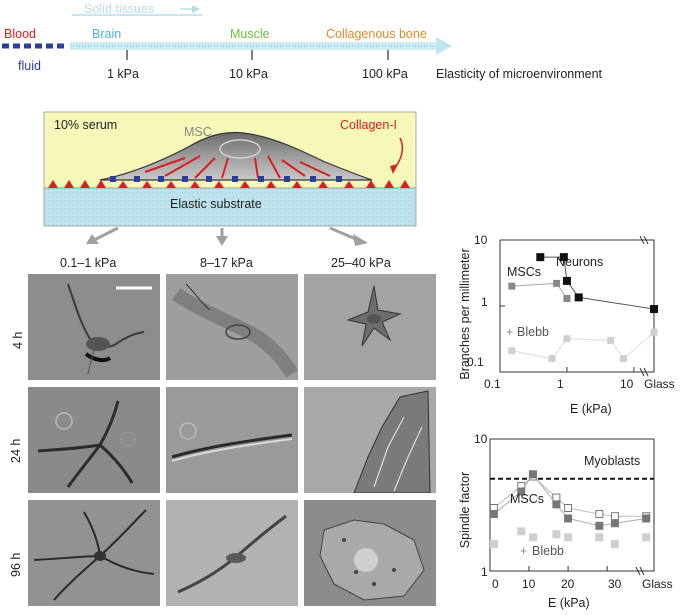 The image size is (680, 615). Describe the element at coordinates (492, 384) in the screenshot. I see `x-tick-0-1: 0.1` at that location.